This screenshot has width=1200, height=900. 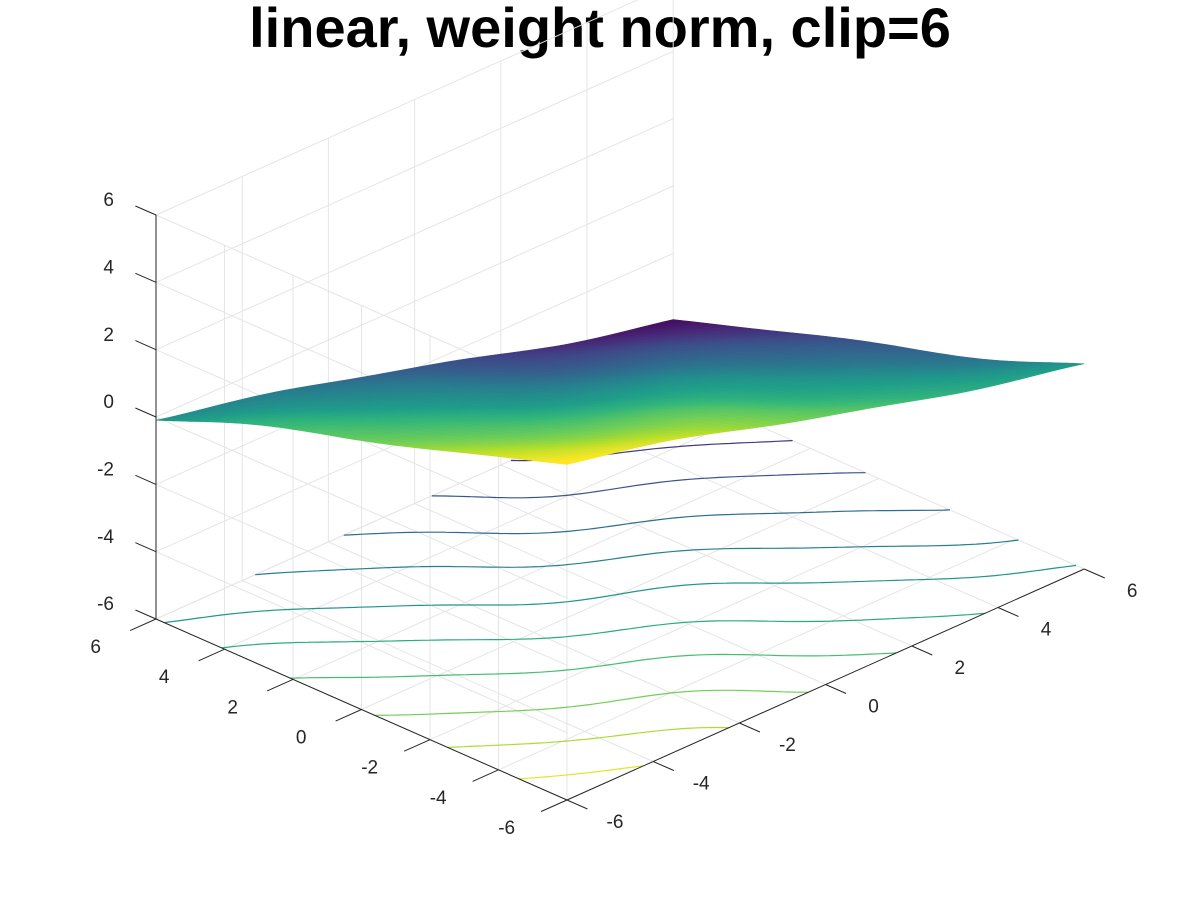 I want to click on z-tick-label: -2, so click(x=105, y=470).